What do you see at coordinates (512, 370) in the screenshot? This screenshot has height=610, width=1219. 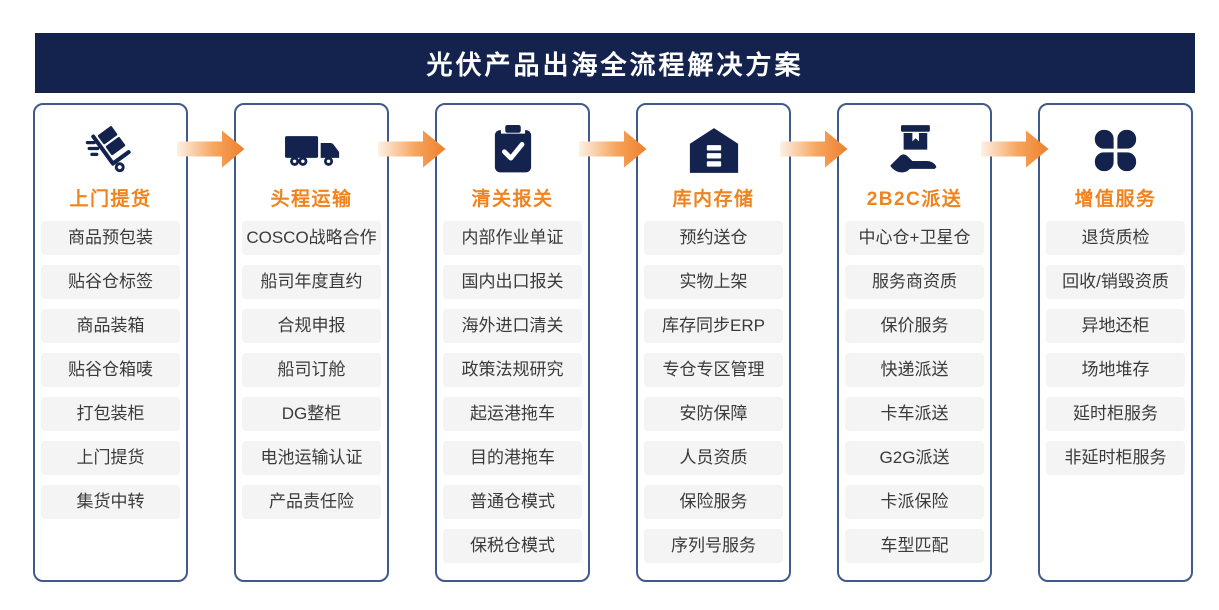 I see `service-item: 政策法规研究` at bounding box center [512, 370].